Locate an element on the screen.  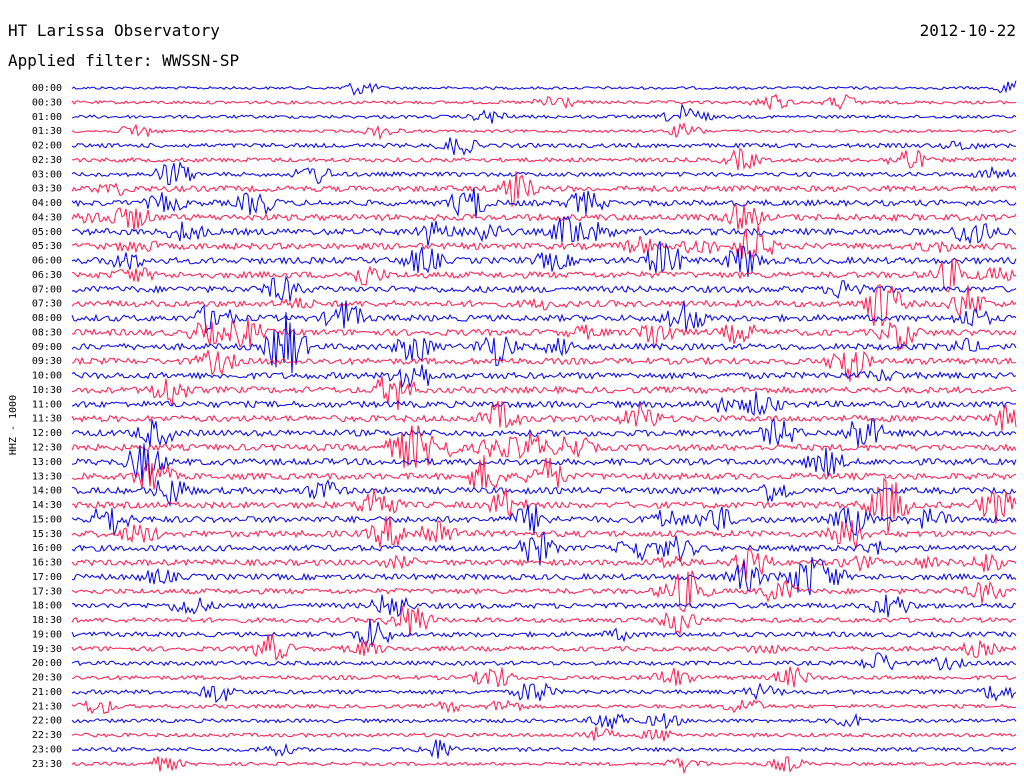
row-time-label: 05:30 is located at coordinates (47, 246).